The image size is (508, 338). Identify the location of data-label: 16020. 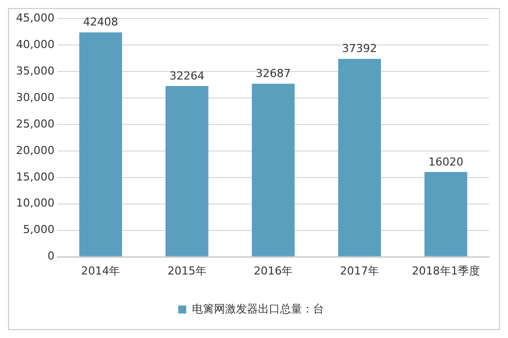
(446, 161).